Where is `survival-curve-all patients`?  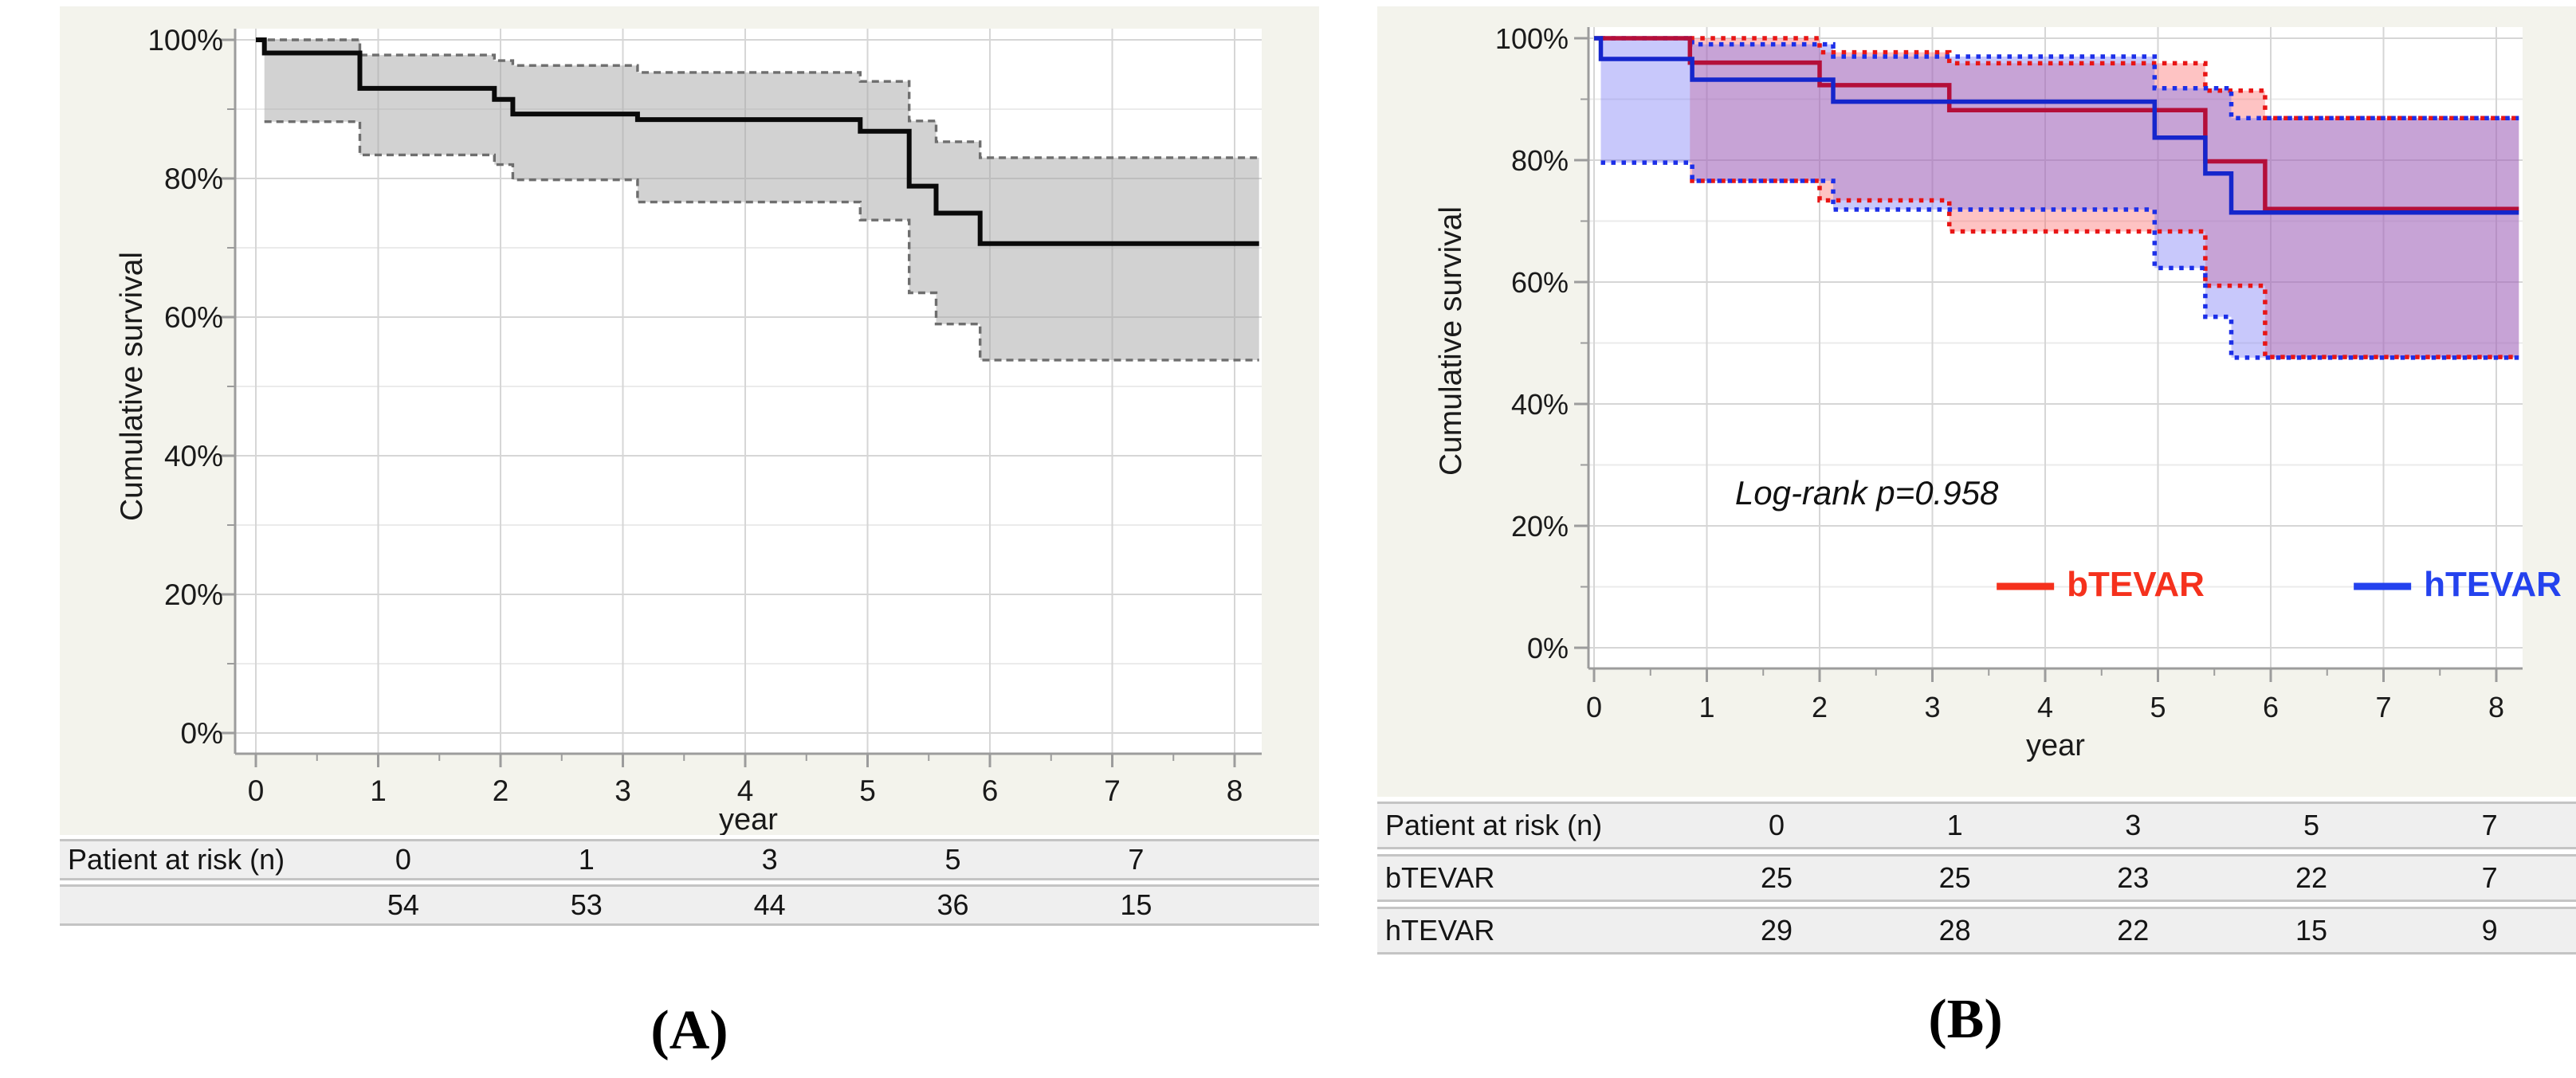 survival-curve-all patients is located at coordinates (757, 141).